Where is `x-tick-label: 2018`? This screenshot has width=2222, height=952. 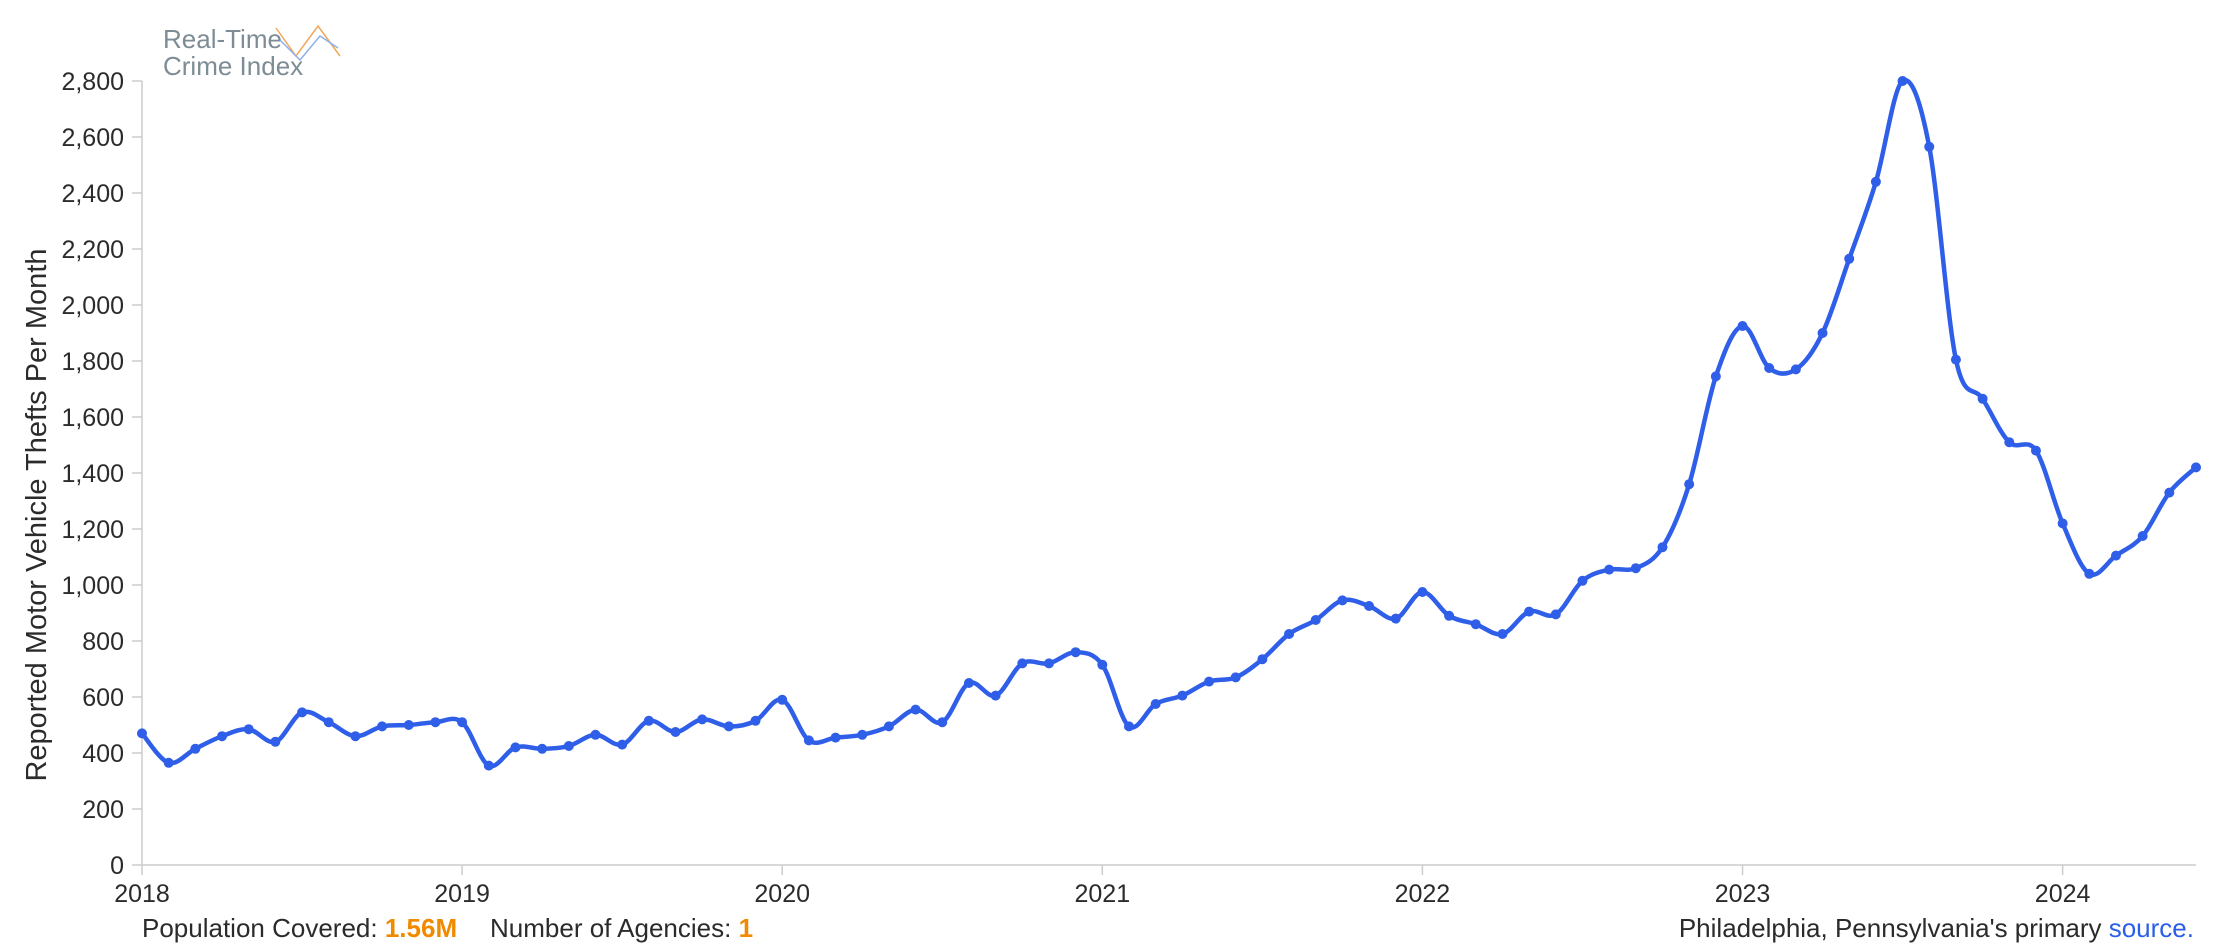 x-tick-label: 2018 is located at coordinates (142, 894).